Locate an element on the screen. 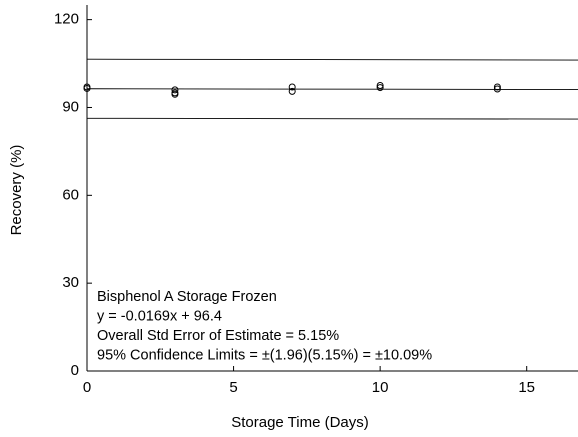 This screenshot has height=437, width=578. annotation: y = -0.0169x + 96.4 is located at coordinates (159, 316).